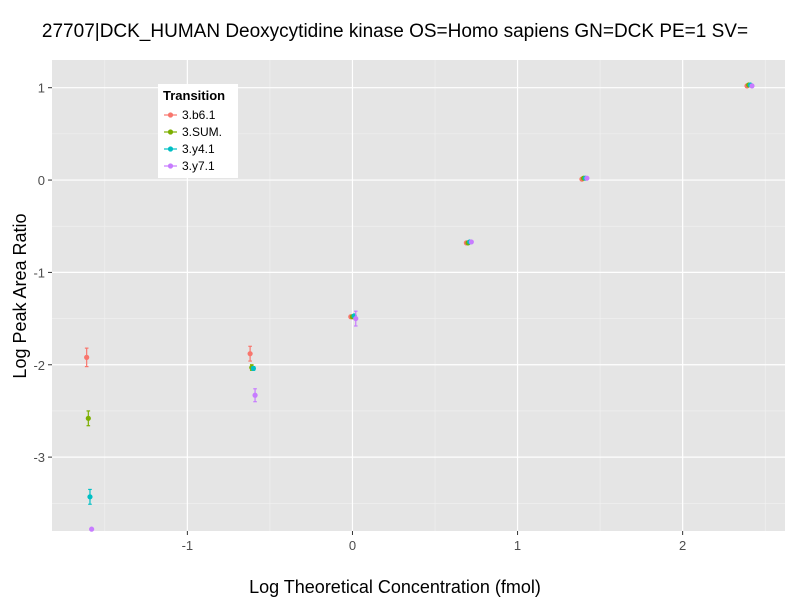  What do you see at coordinates (39, 272) in the screenshot?
I see `y-tick-label: -1` at bounding box center [39, 272].